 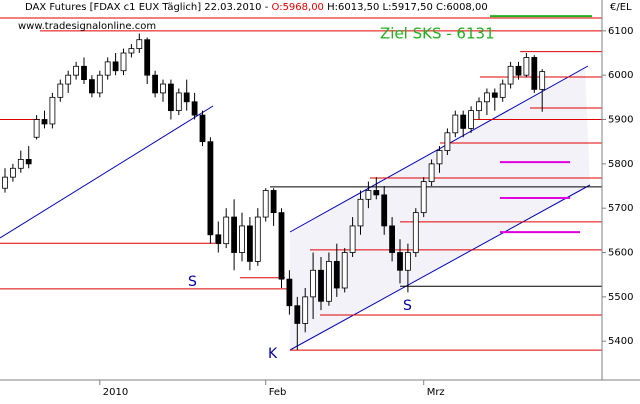 What do you see at coordinates (436, 392) in the screenshot?
I see `x-tick-label: Mrz` at bounding box center [436, 392].